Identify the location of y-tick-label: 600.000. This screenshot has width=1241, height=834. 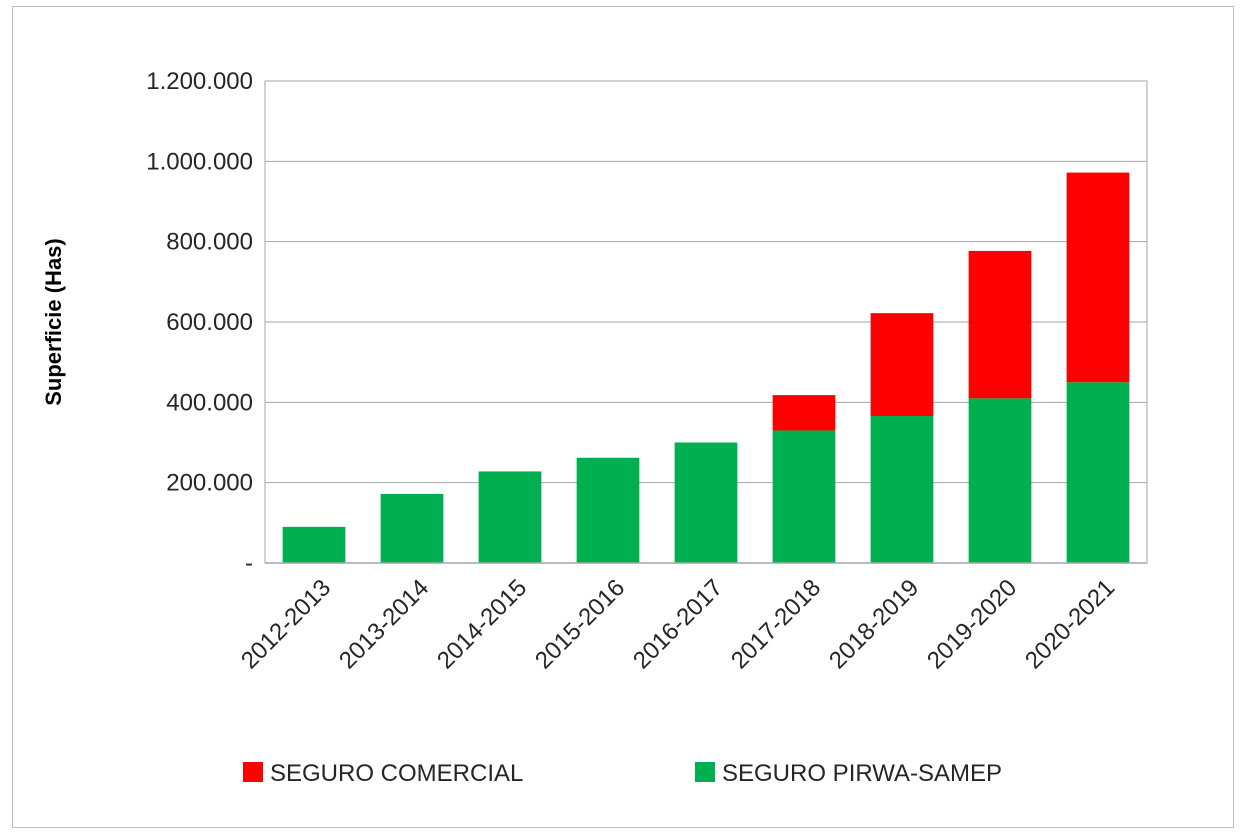
(209, 322).